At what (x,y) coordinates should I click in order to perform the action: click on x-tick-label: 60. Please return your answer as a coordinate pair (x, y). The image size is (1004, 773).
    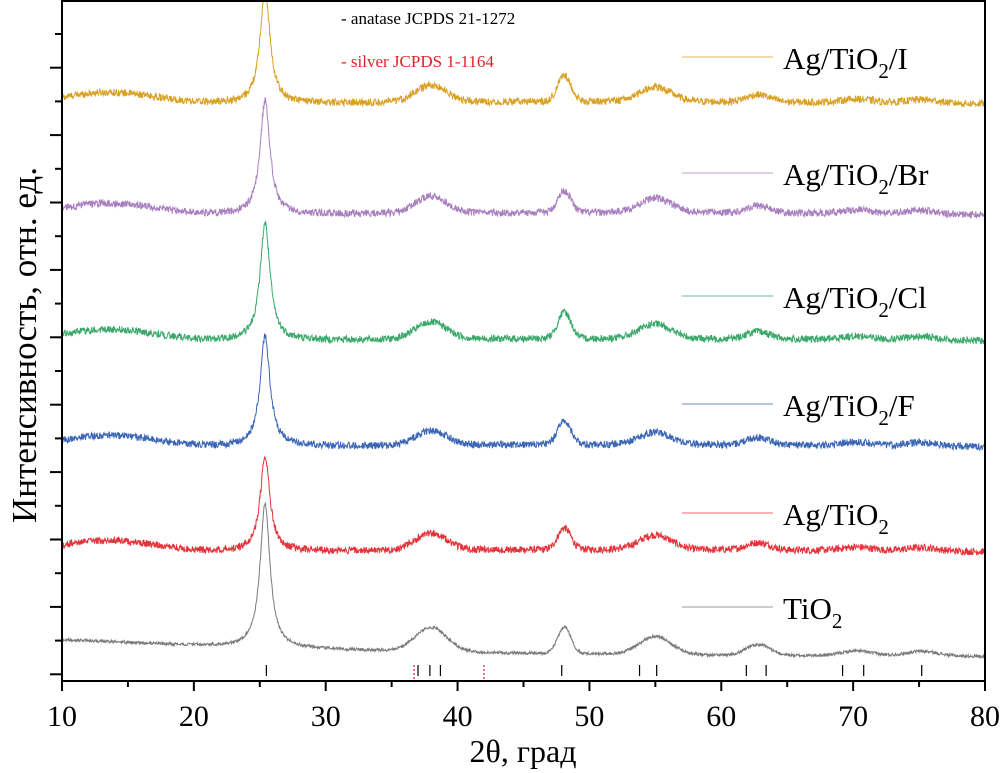
    Looking at the image, I should click on (721, 716).